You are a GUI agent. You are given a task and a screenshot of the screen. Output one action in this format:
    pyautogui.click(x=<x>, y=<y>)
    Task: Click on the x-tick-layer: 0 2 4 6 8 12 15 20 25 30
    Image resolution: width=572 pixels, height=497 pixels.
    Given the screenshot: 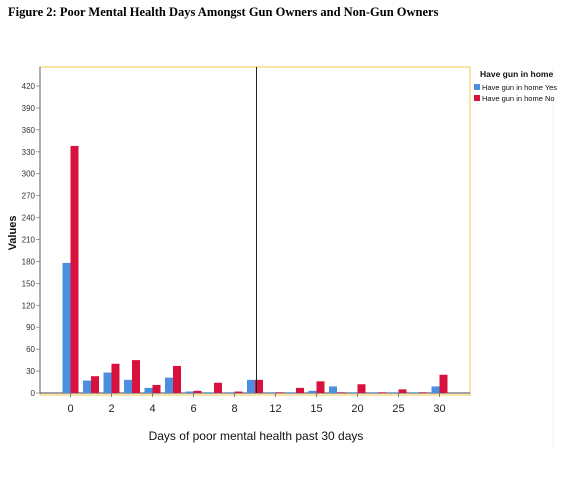 What is the action you would take?
    pyautogui.click(x=256, y=404)
    